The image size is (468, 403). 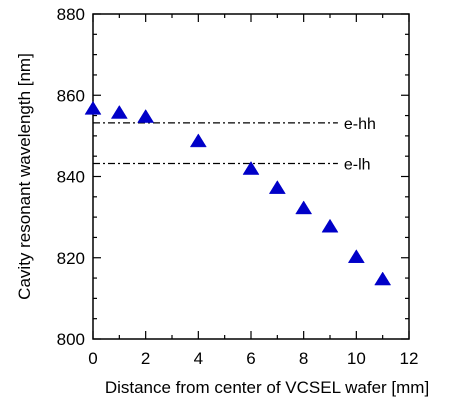 What do you see at coordinates (71, 339) in the screenshot?
I see `y-tick-label: 800` at bounding box center [71, 339].